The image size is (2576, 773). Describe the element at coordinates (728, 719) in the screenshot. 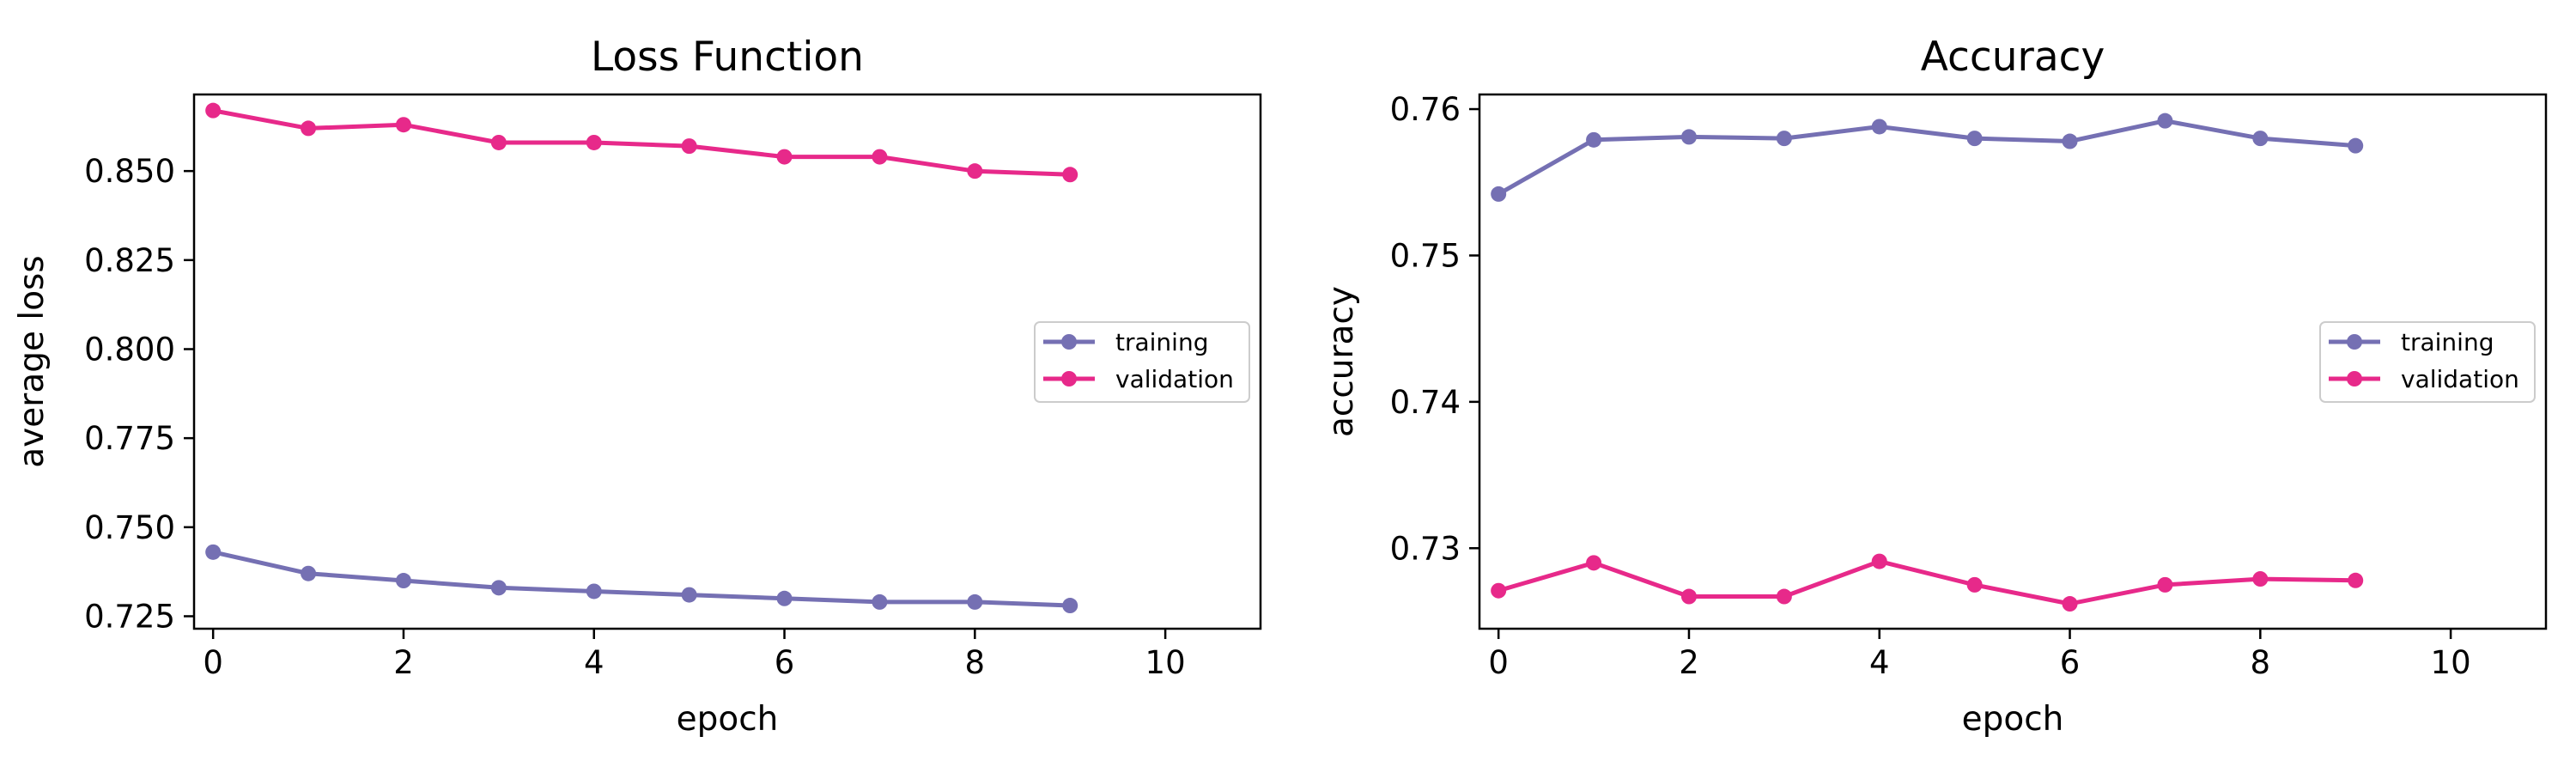

I see `loss-x-axis-label: epoch` at that location.